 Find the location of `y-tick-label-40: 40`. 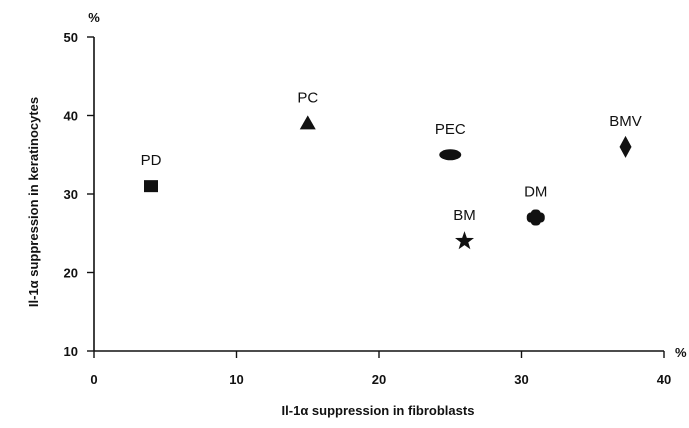

y-tick-label-40: 40 is located at coordinates (71, 116).